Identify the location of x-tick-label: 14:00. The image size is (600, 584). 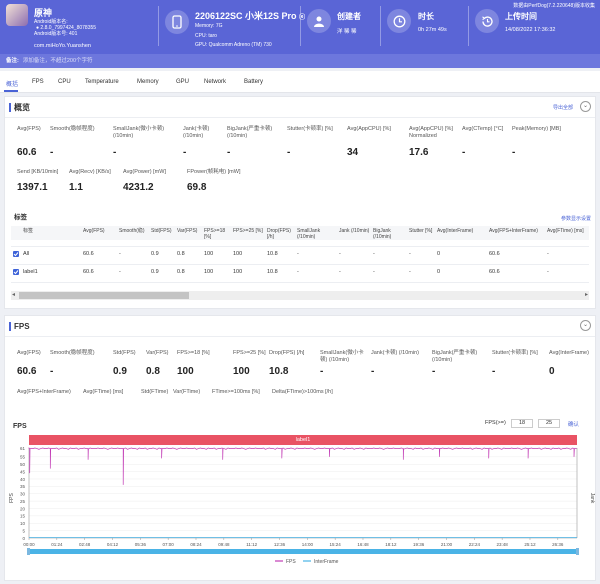
(308, 544).